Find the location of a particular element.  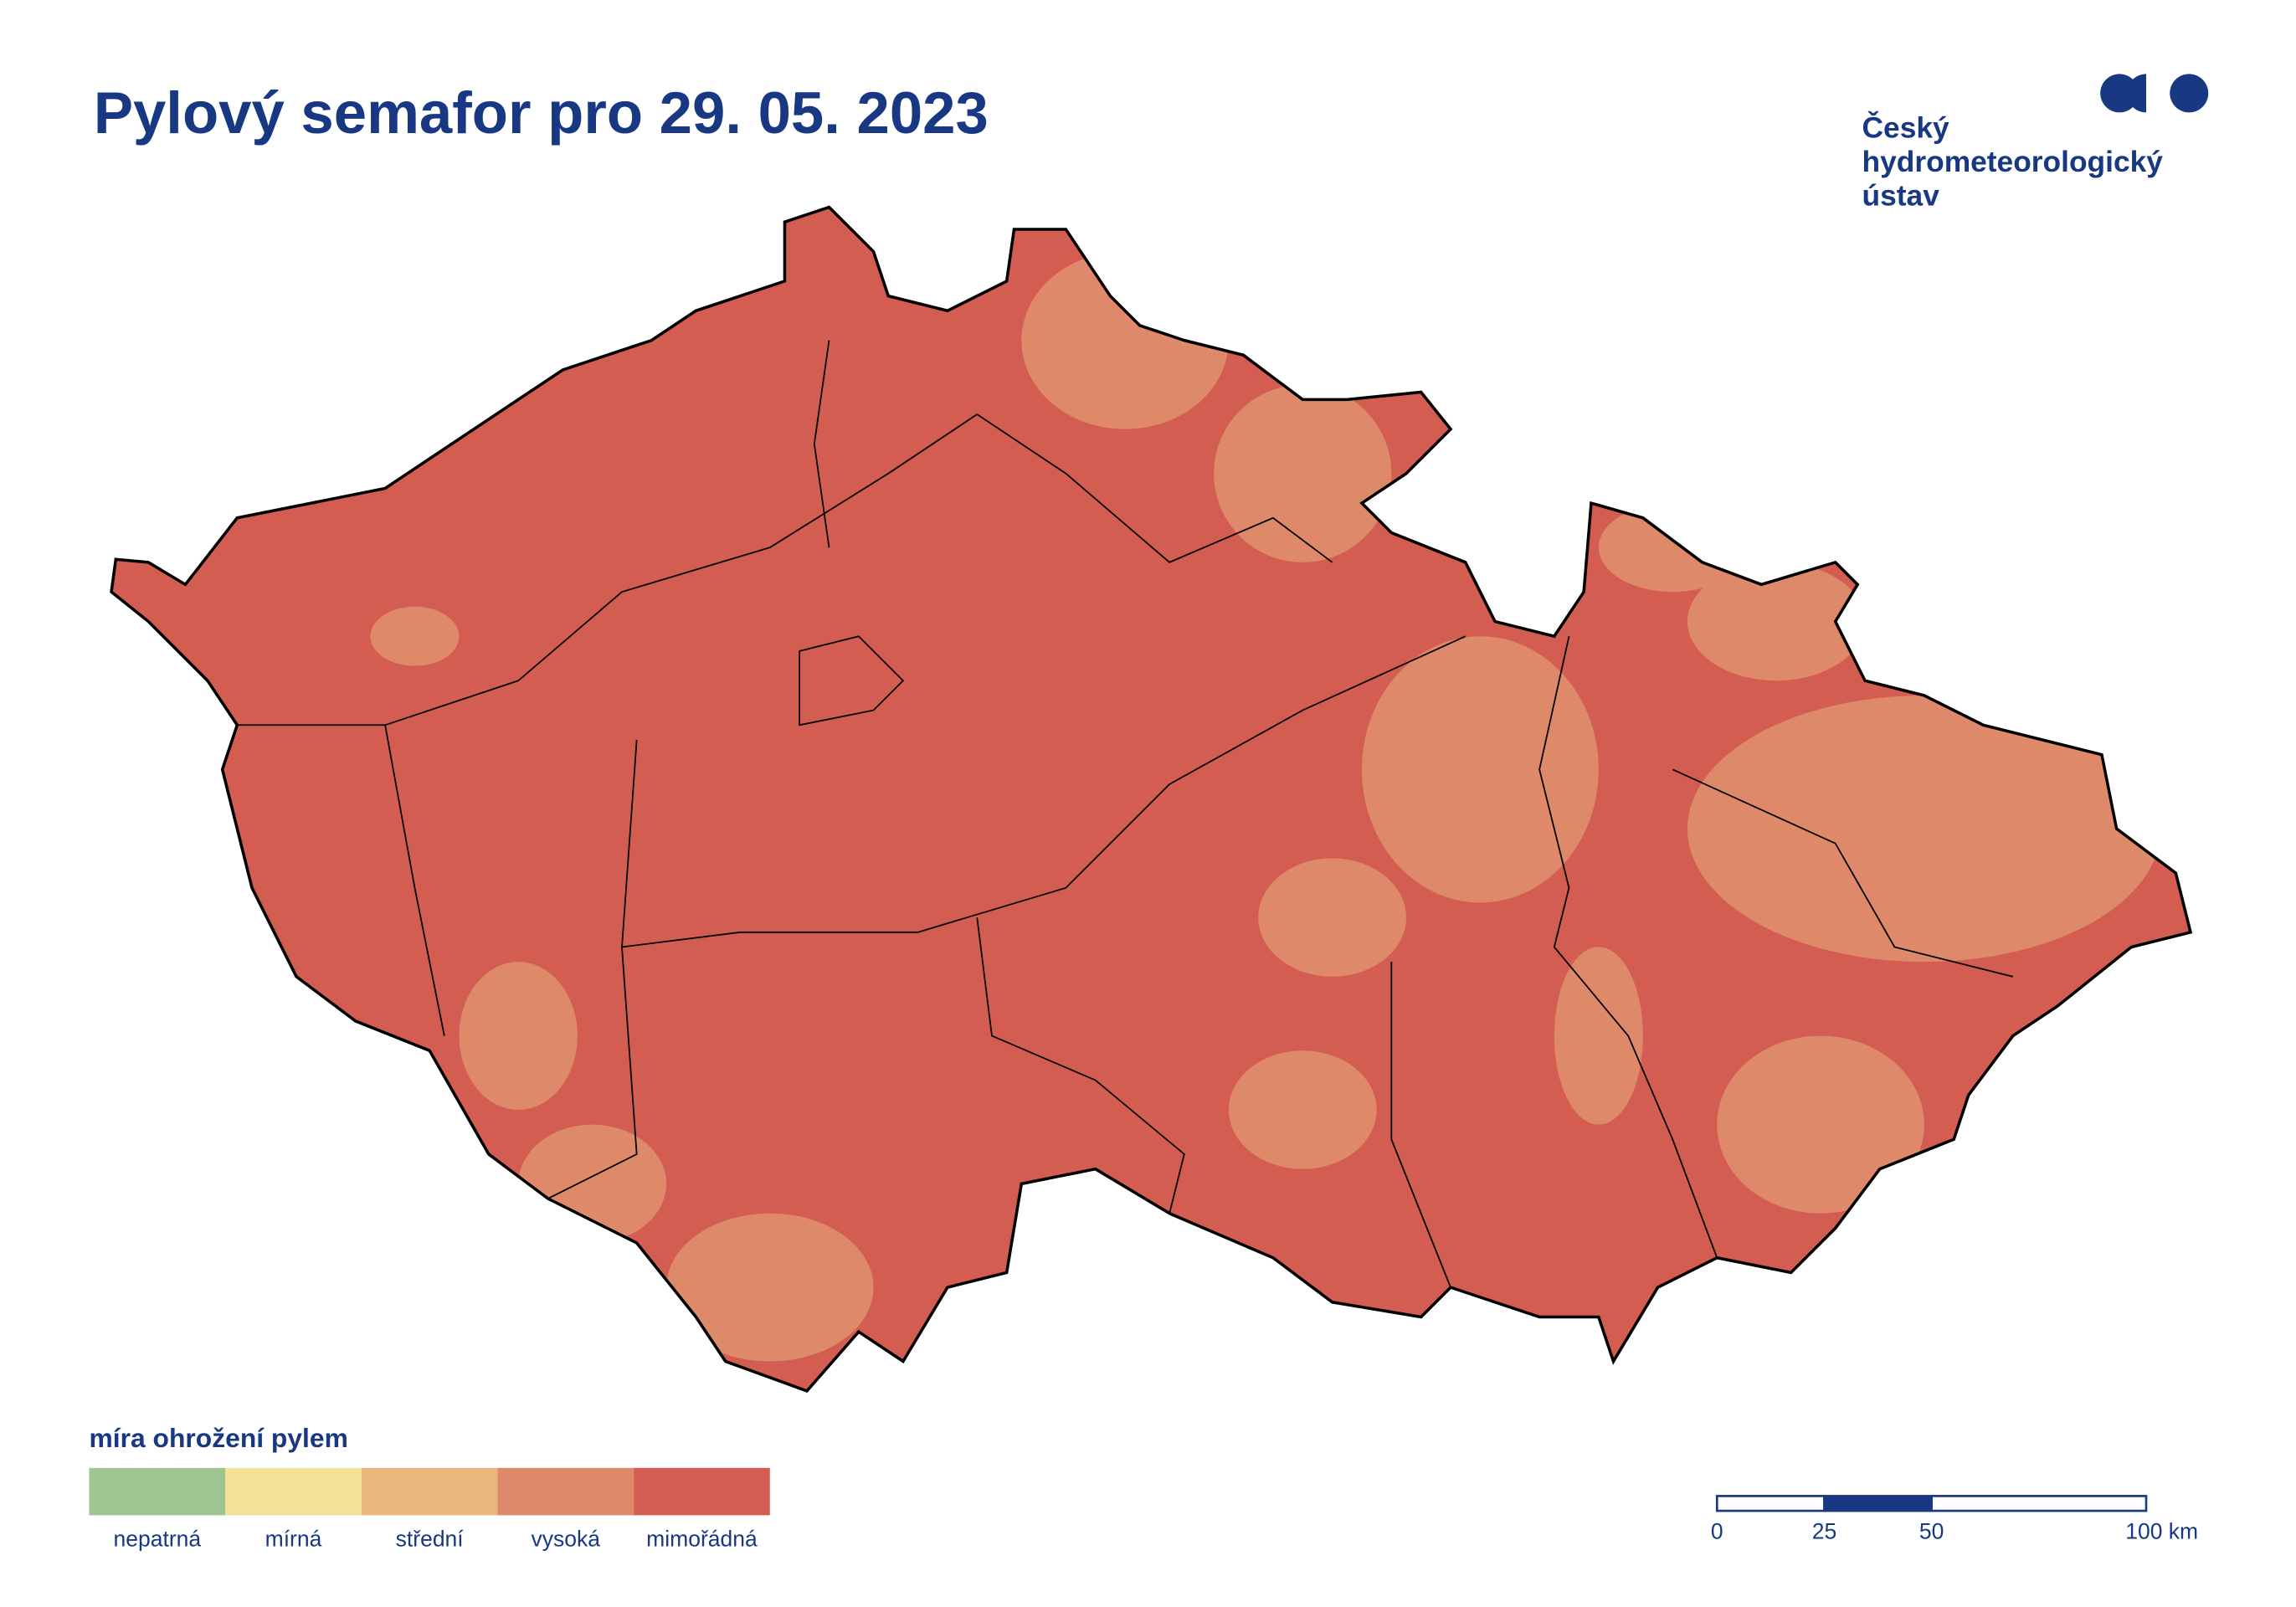

legend-label: mírná is located at coordinates (293, 1539).